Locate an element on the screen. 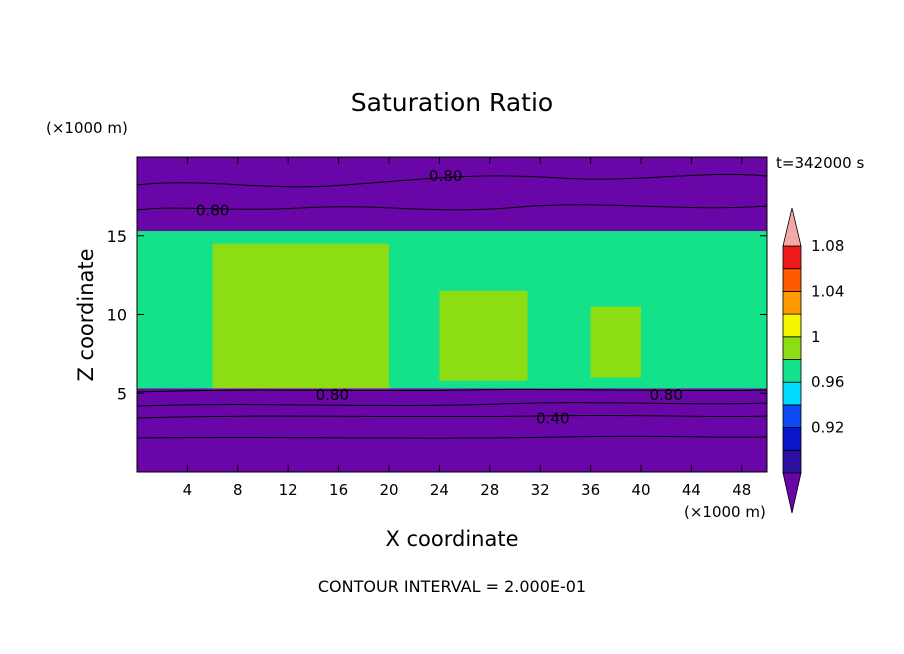  y-tick-label: 5 is located at coordinates (122, 393).